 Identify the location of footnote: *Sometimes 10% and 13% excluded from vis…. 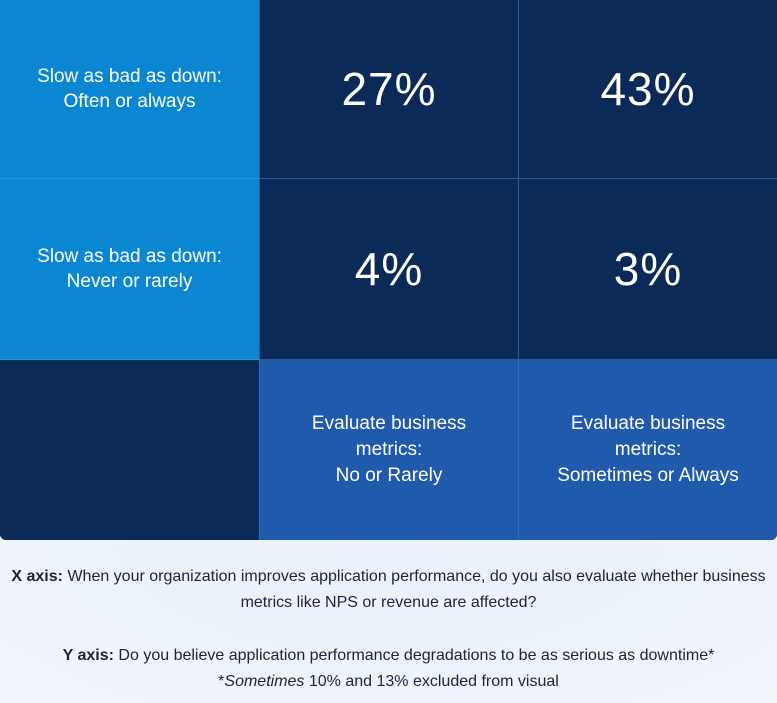
(388, 682).